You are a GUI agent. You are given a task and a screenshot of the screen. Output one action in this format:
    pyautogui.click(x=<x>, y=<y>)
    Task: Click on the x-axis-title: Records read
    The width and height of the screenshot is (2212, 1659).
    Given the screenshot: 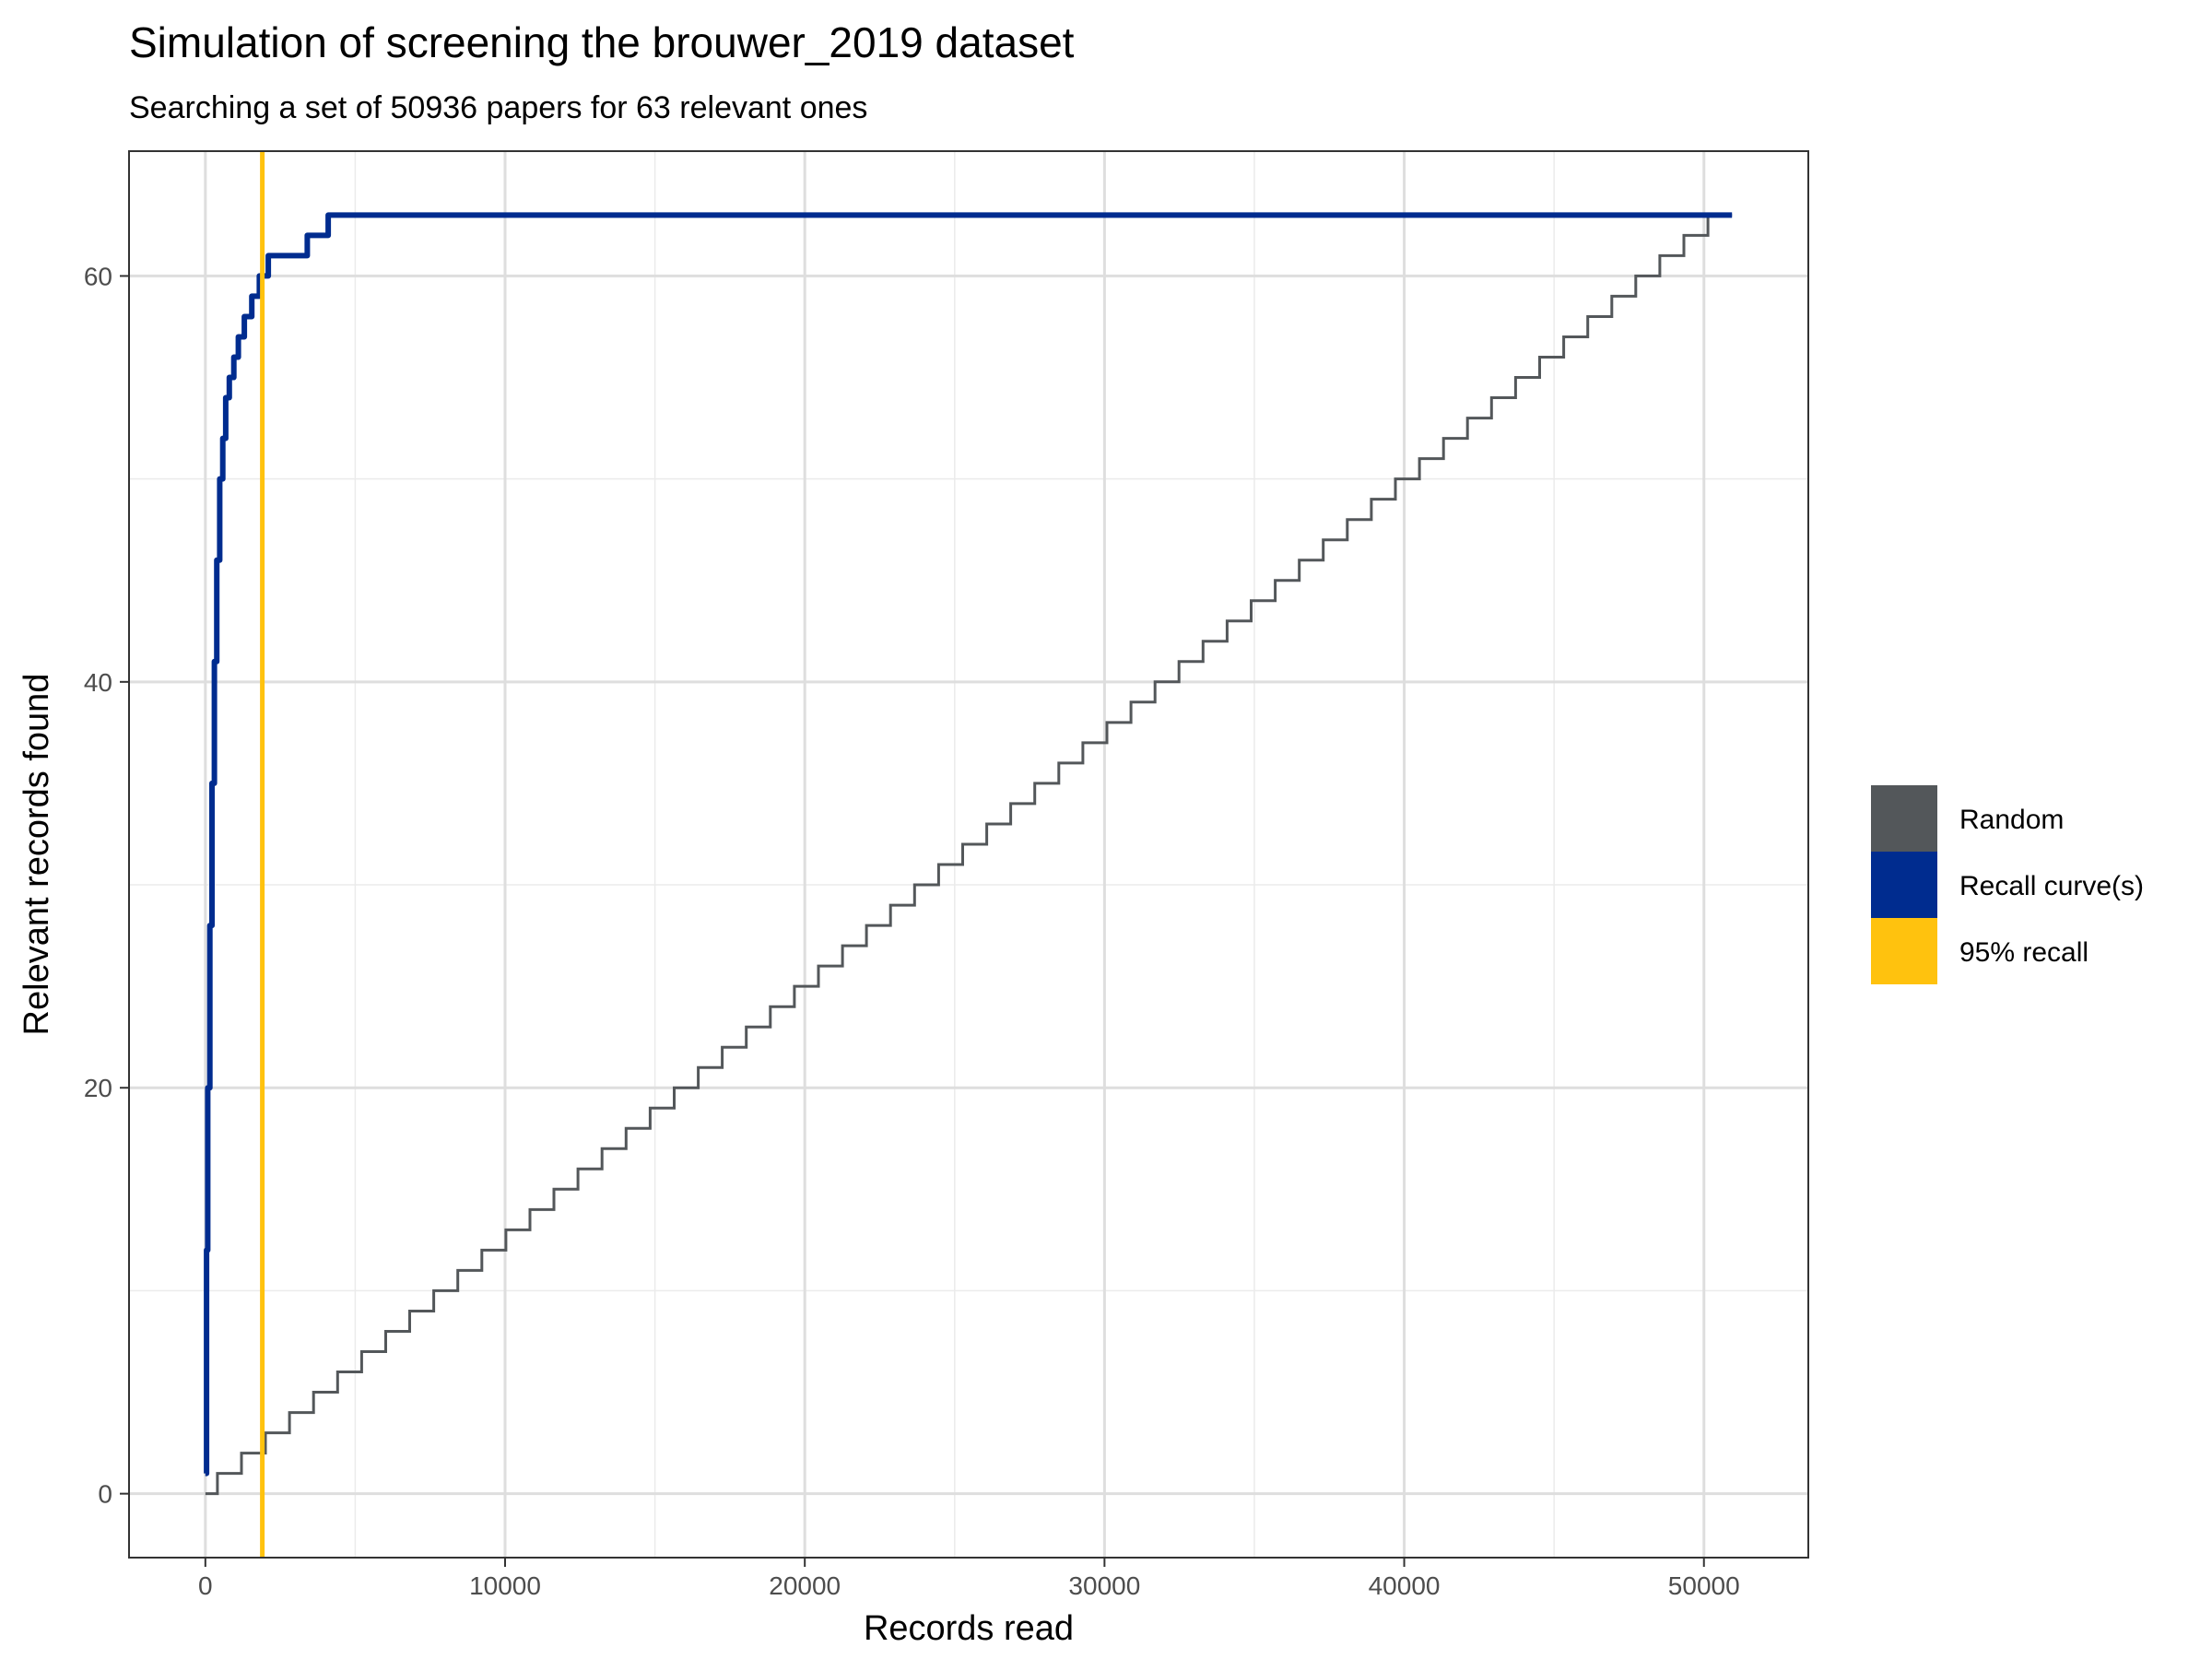 What is the action you would take?
    pyautogui.click(x=969, y=1628)
    